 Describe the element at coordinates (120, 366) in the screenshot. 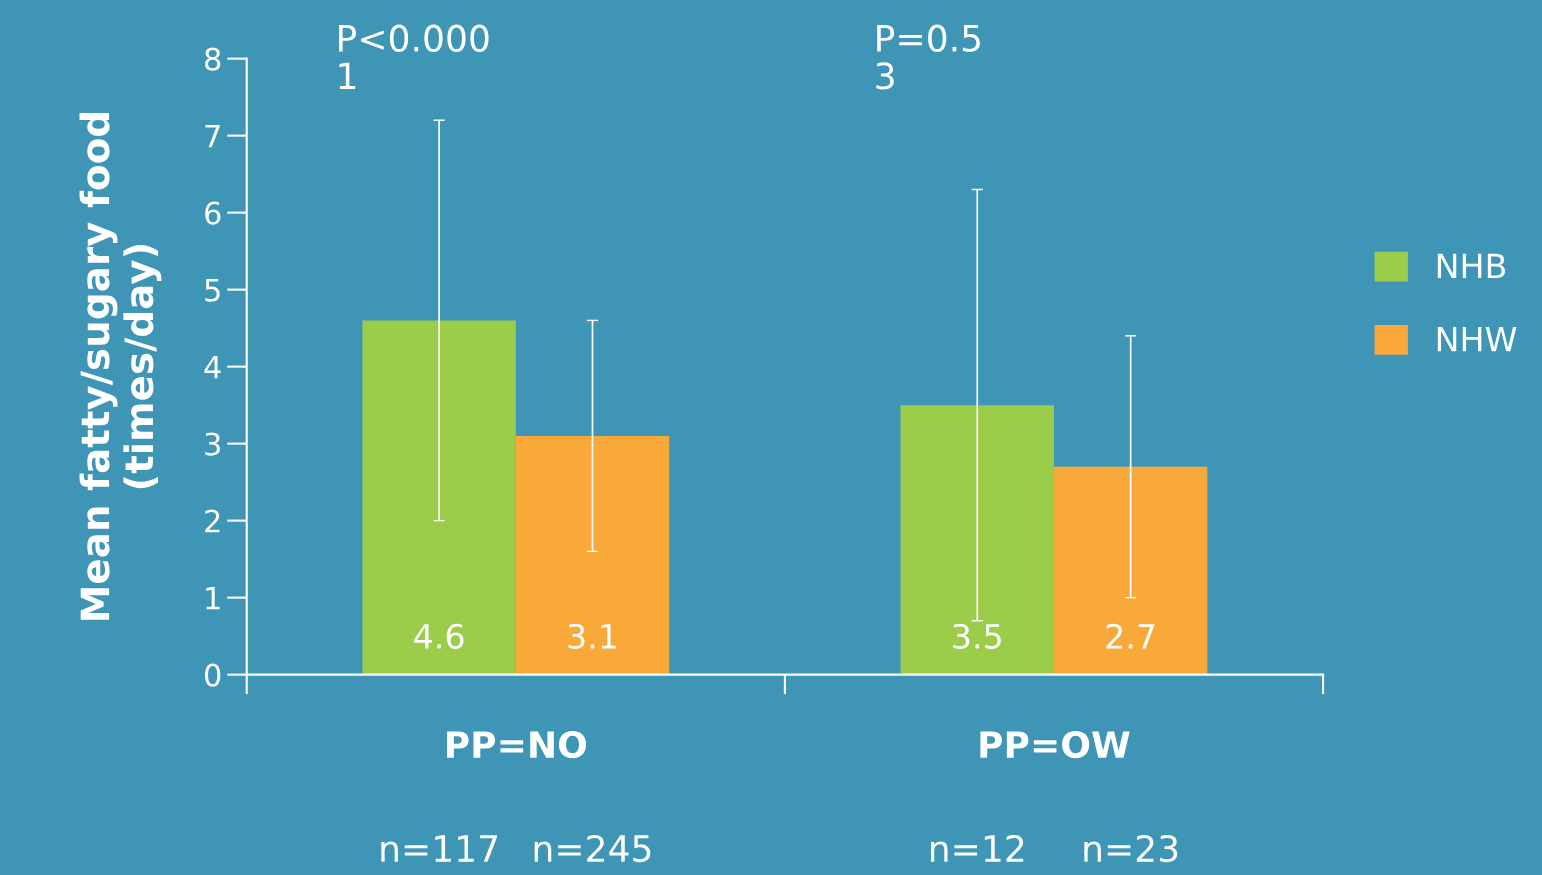

I see `y-axis-title: Mean fatty/sugary food (times/day)` at that location.